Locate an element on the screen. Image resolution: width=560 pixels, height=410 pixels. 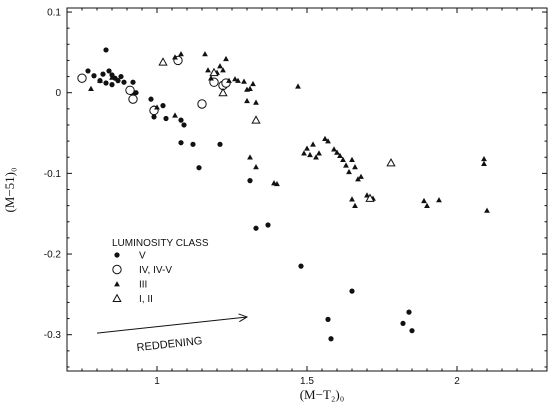
legend-label: III is located at coordinates (143, 285).